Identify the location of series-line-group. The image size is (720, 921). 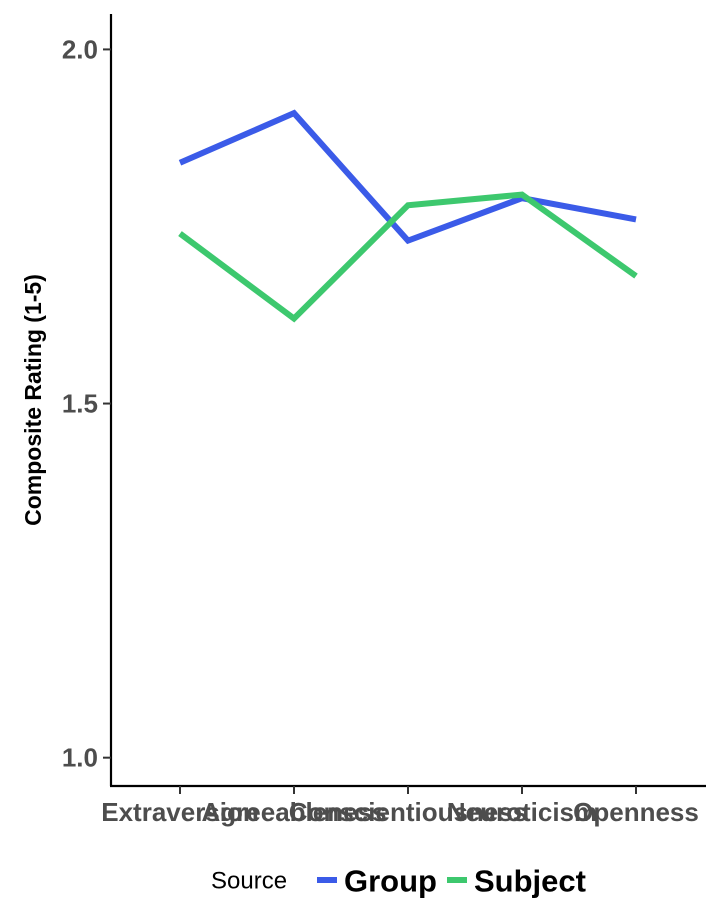
(407, 177).